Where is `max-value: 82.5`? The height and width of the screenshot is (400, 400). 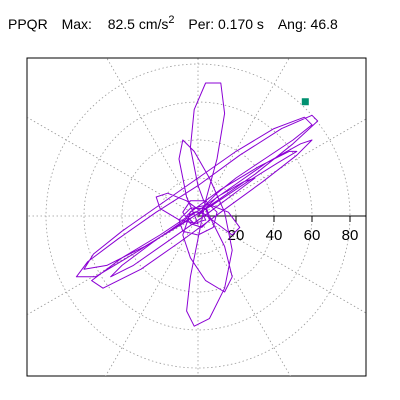
max-value: 82.5 is located at coordinates (121, 24).